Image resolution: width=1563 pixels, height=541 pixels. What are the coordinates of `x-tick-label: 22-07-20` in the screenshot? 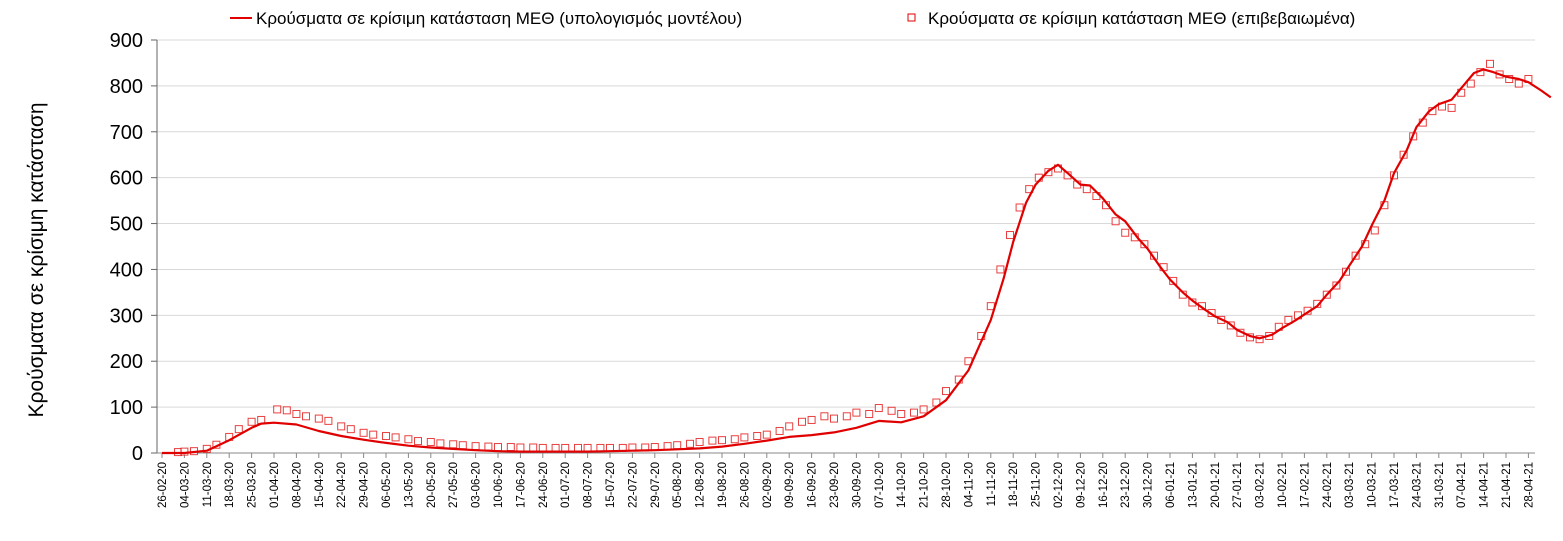 It's located at (633, 485).